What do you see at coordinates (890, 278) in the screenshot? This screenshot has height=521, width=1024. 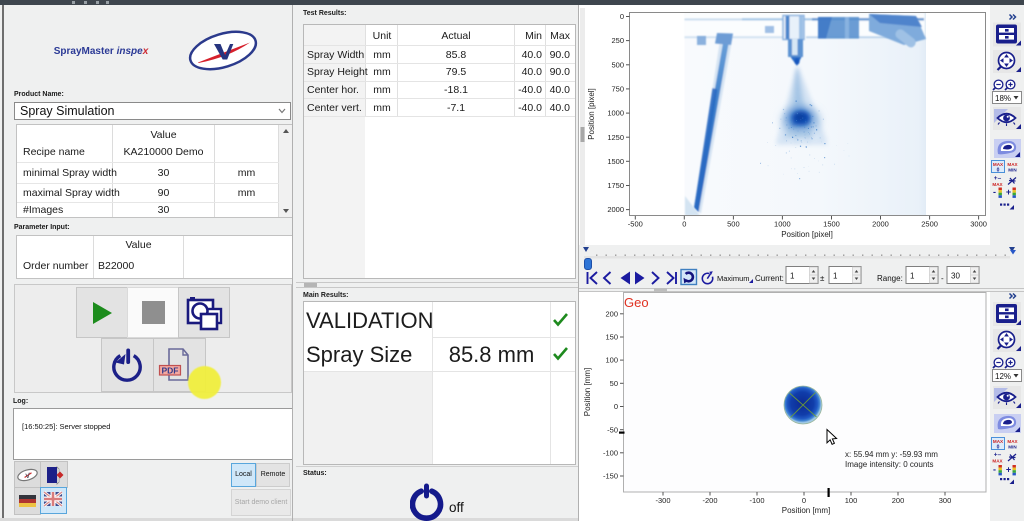 I see `svg-text: Range:` at bounding box center [890, 278].